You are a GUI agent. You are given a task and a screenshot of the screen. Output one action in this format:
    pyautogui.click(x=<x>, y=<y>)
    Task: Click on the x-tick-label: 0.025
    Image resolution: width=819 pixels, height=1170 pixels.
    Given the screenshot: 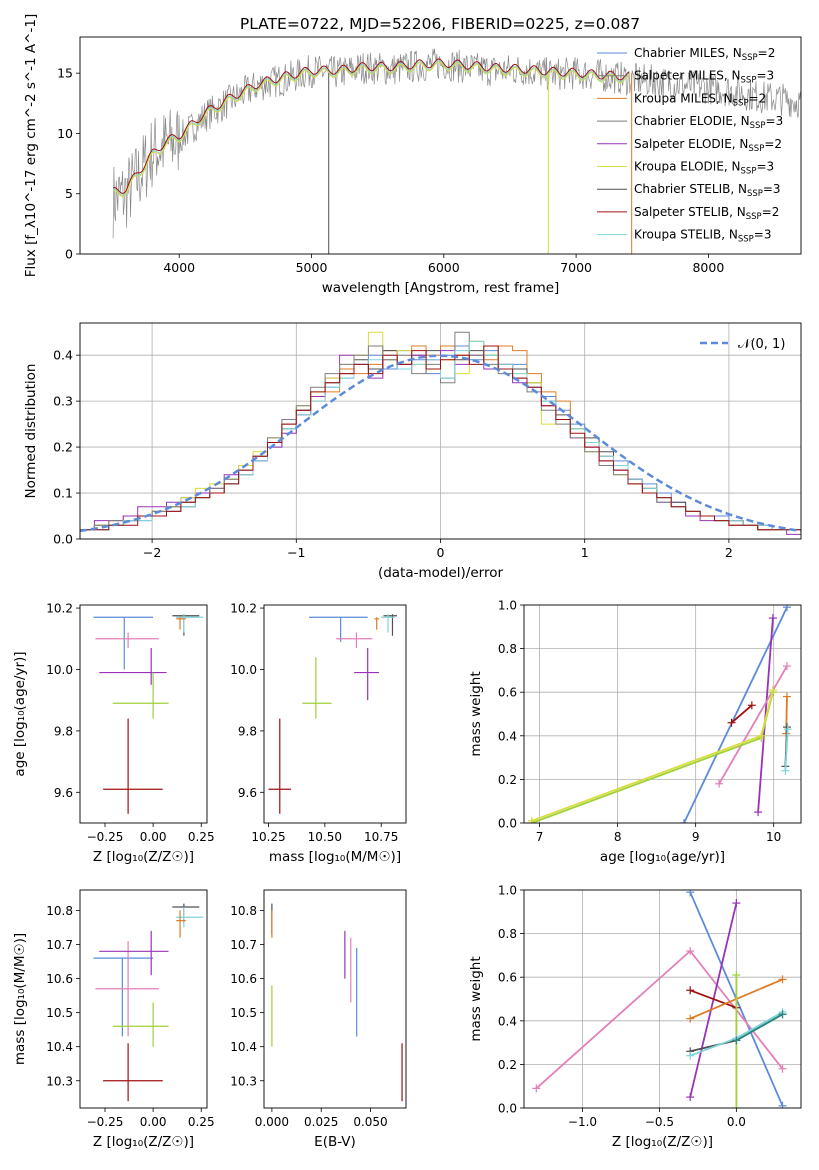 What is the action you would take?
    pyautogui.click(x=321, y=1122)
    